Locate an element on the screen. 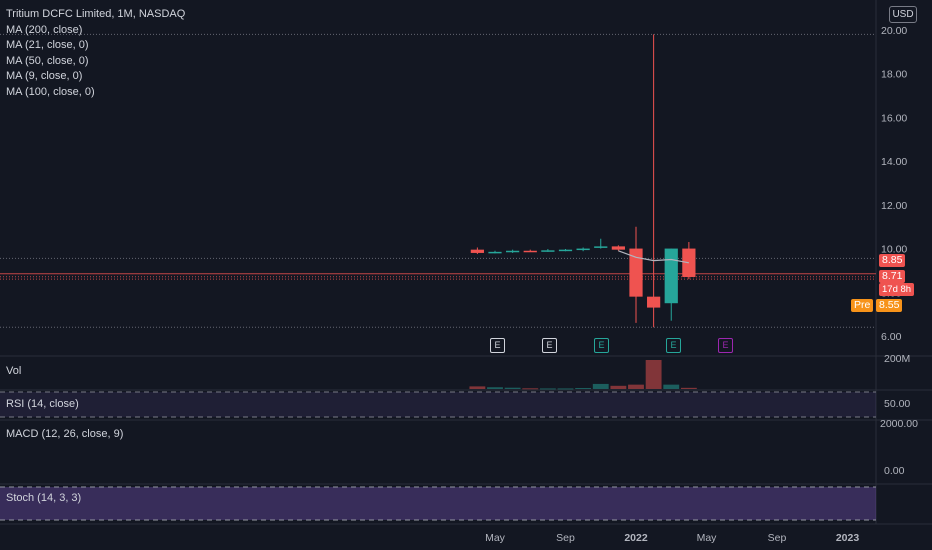 This screenshot has width=932, height=550. y-tick-label: 14.00 is located at coordinates (894, 162).